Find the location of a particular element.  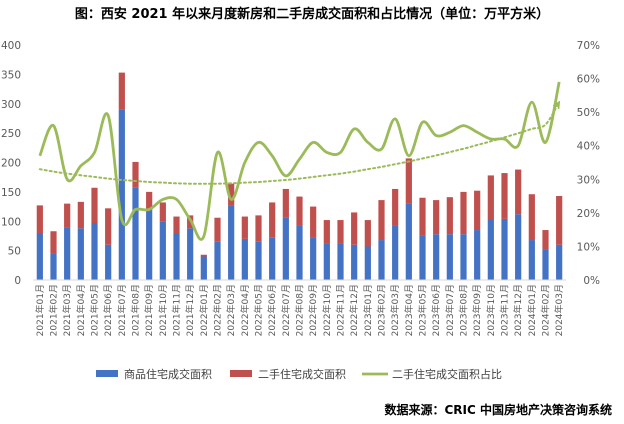

x-tick-label: 2021年07月 is located at coordinates (122, 310).